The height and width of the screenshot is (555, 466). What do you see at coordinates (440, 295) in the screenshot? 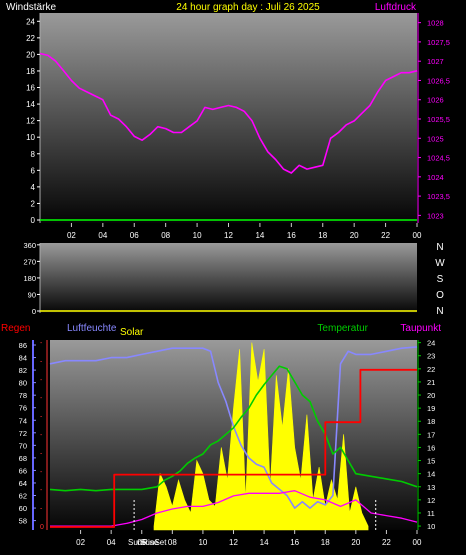
I see `compass-label: O` at bounding box center [440, 295].